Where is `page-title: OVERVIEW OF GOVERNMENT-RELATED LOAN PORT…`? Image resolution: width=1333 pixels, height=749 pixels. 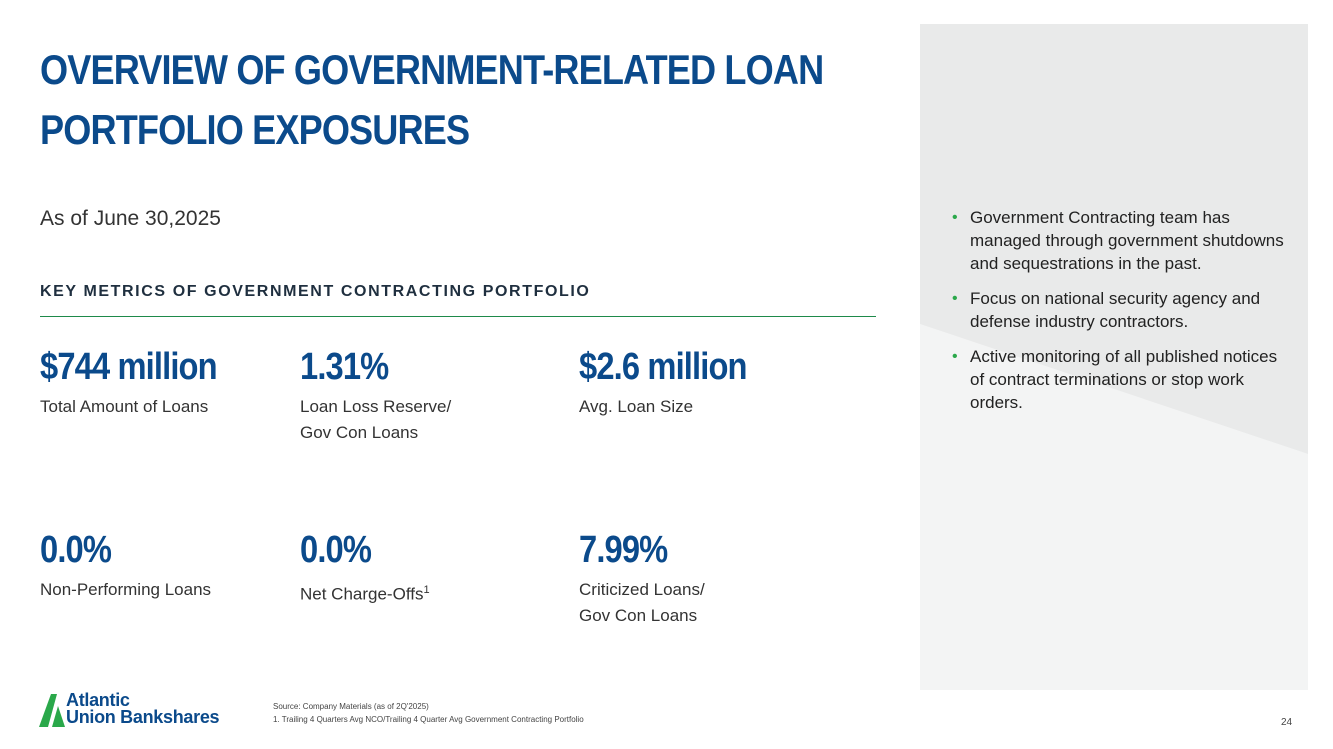
page-title: OVERVIEW OF GOVERNMENT-RELATED LOAN PORT… is located at coordinates (432, 100).